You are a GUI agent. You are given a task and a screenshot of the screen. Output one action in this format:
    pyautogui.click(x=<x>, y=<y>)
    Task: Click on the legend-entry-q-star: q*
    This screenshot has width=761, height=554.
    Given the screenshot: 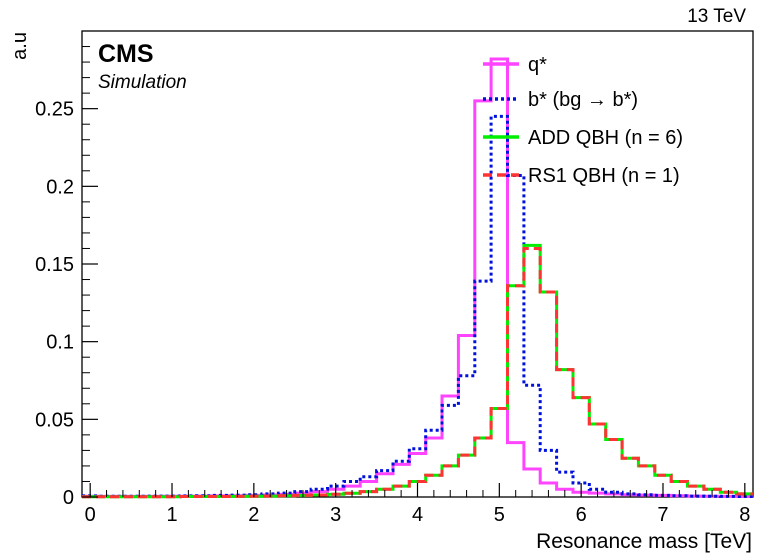 What is the action you would take?
    pyautogui.click(x=515, y=65)
    